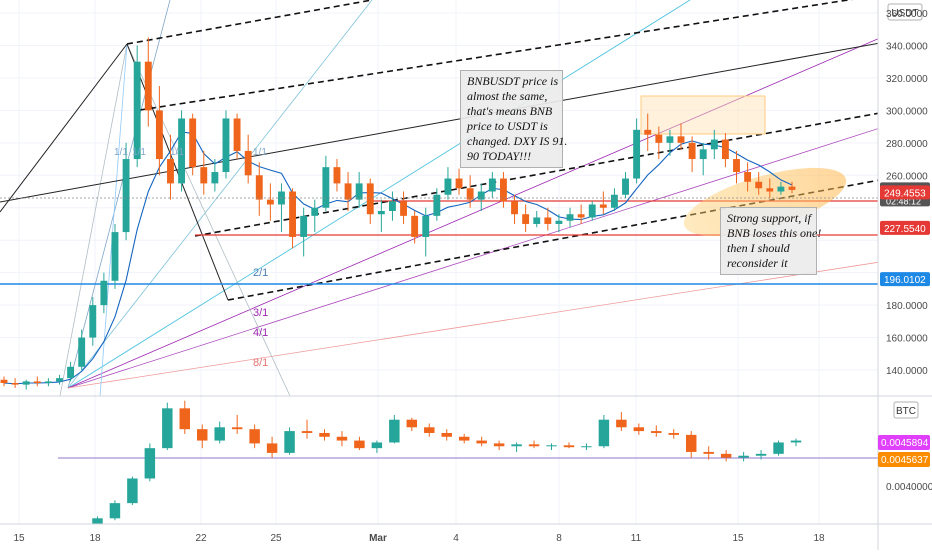 The width and height of the screenshot is (932, 555). I want to click on note-line: Strong support, if, so click(769, 218).